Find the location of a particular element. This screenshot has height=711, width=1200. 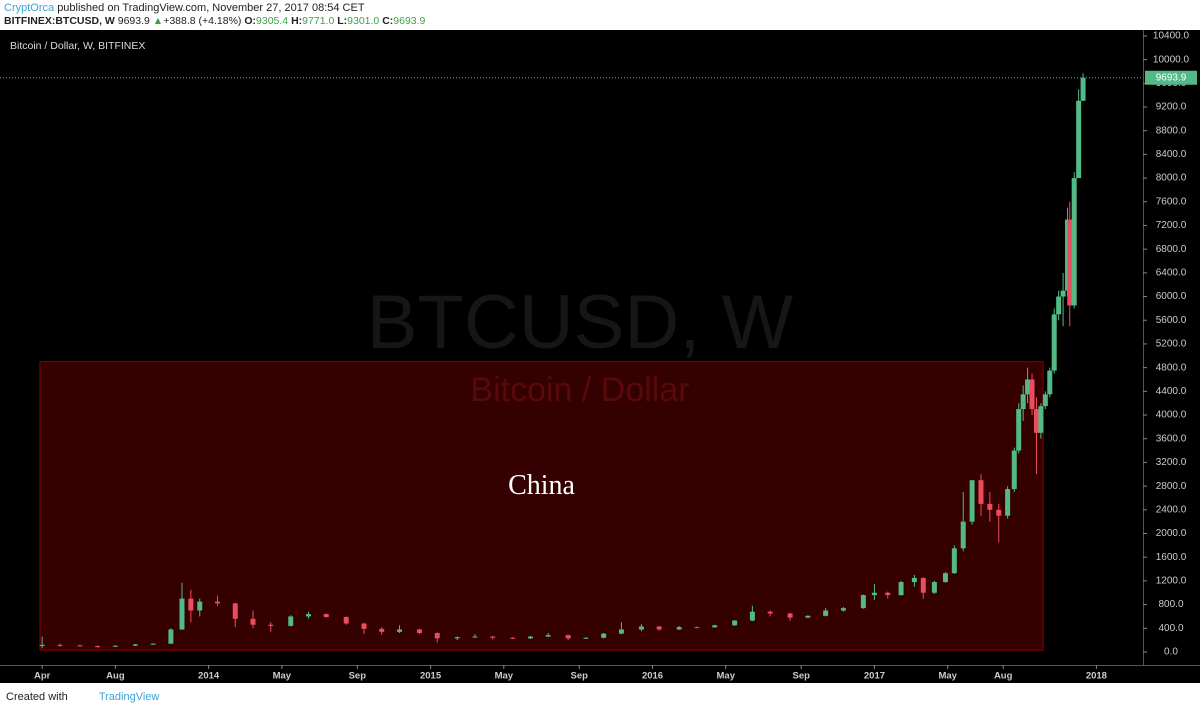

watermark-sub: Bitcoin / Dollar is located at coordinates (579, 390).